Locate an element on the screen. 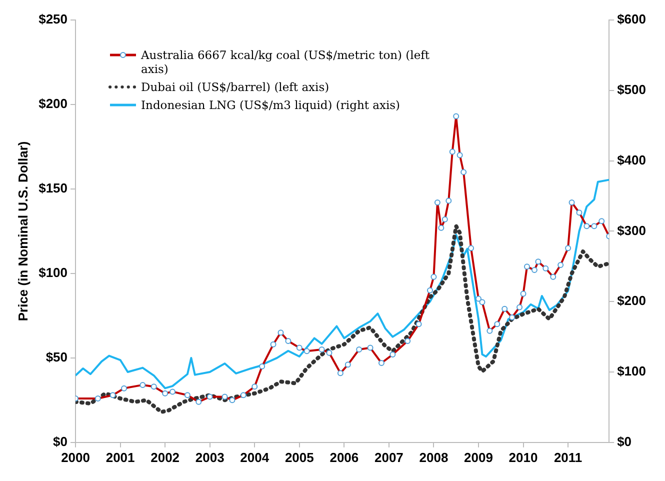  x-tick-label: 2009 is located at coordinates (478, 457).